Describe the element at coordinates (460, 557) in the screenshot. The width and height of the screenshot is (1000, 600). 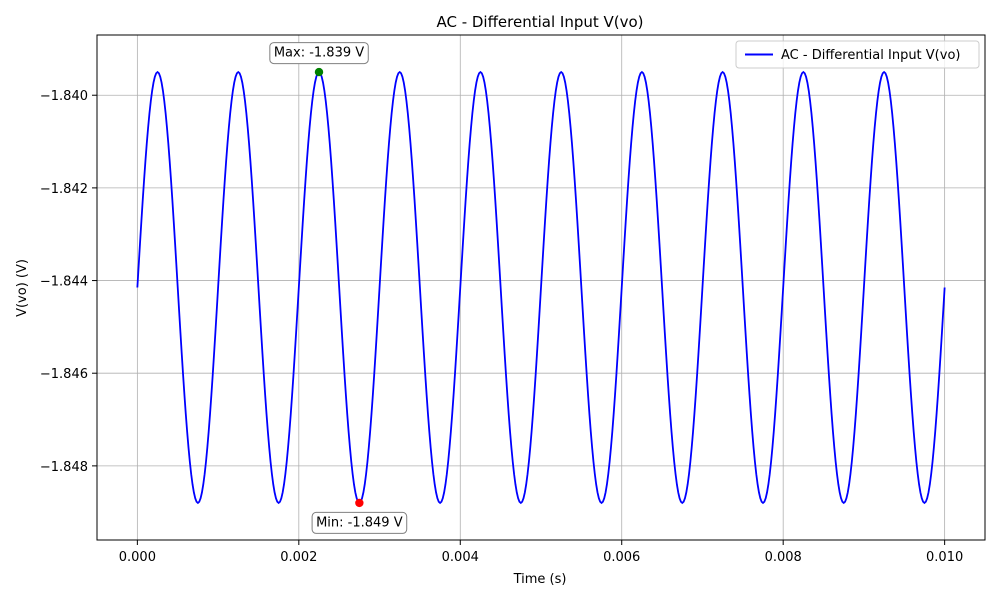
I see `x-tick-label: 0.004` at that location.